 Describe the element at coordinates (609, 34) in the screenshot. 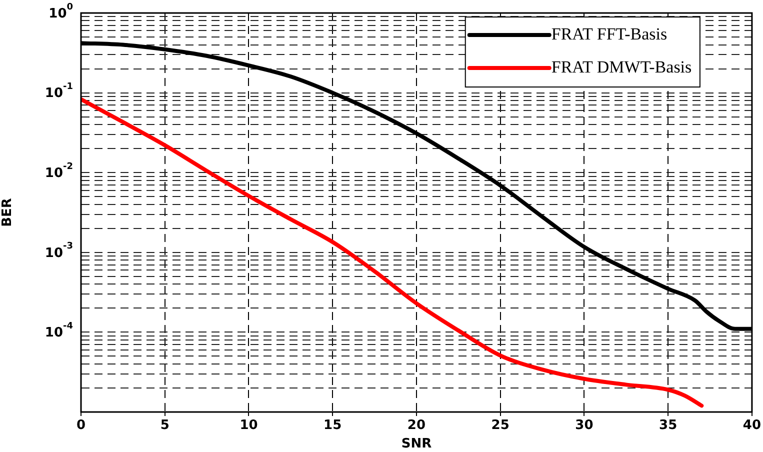

I see `legend-label: FRAT FFT-Basis` at that location.